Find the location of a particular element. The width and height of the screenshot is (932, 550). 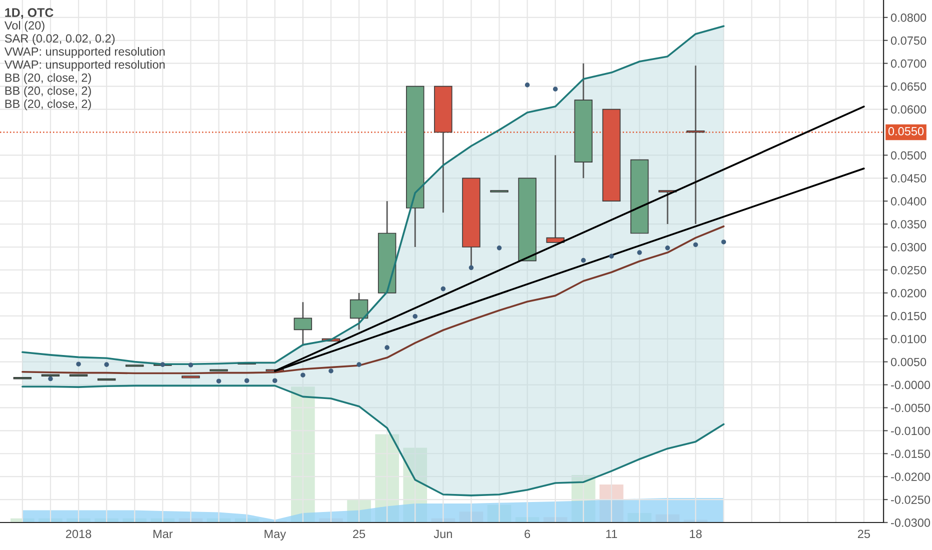

y-tick-label: 0.0350 is located at coordinates (908, 224).